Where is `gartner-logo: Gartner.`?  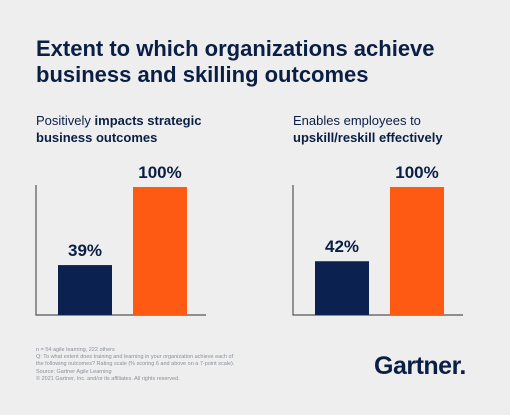
gartner-logo: Gartner. is located at coordinates (420, 366).